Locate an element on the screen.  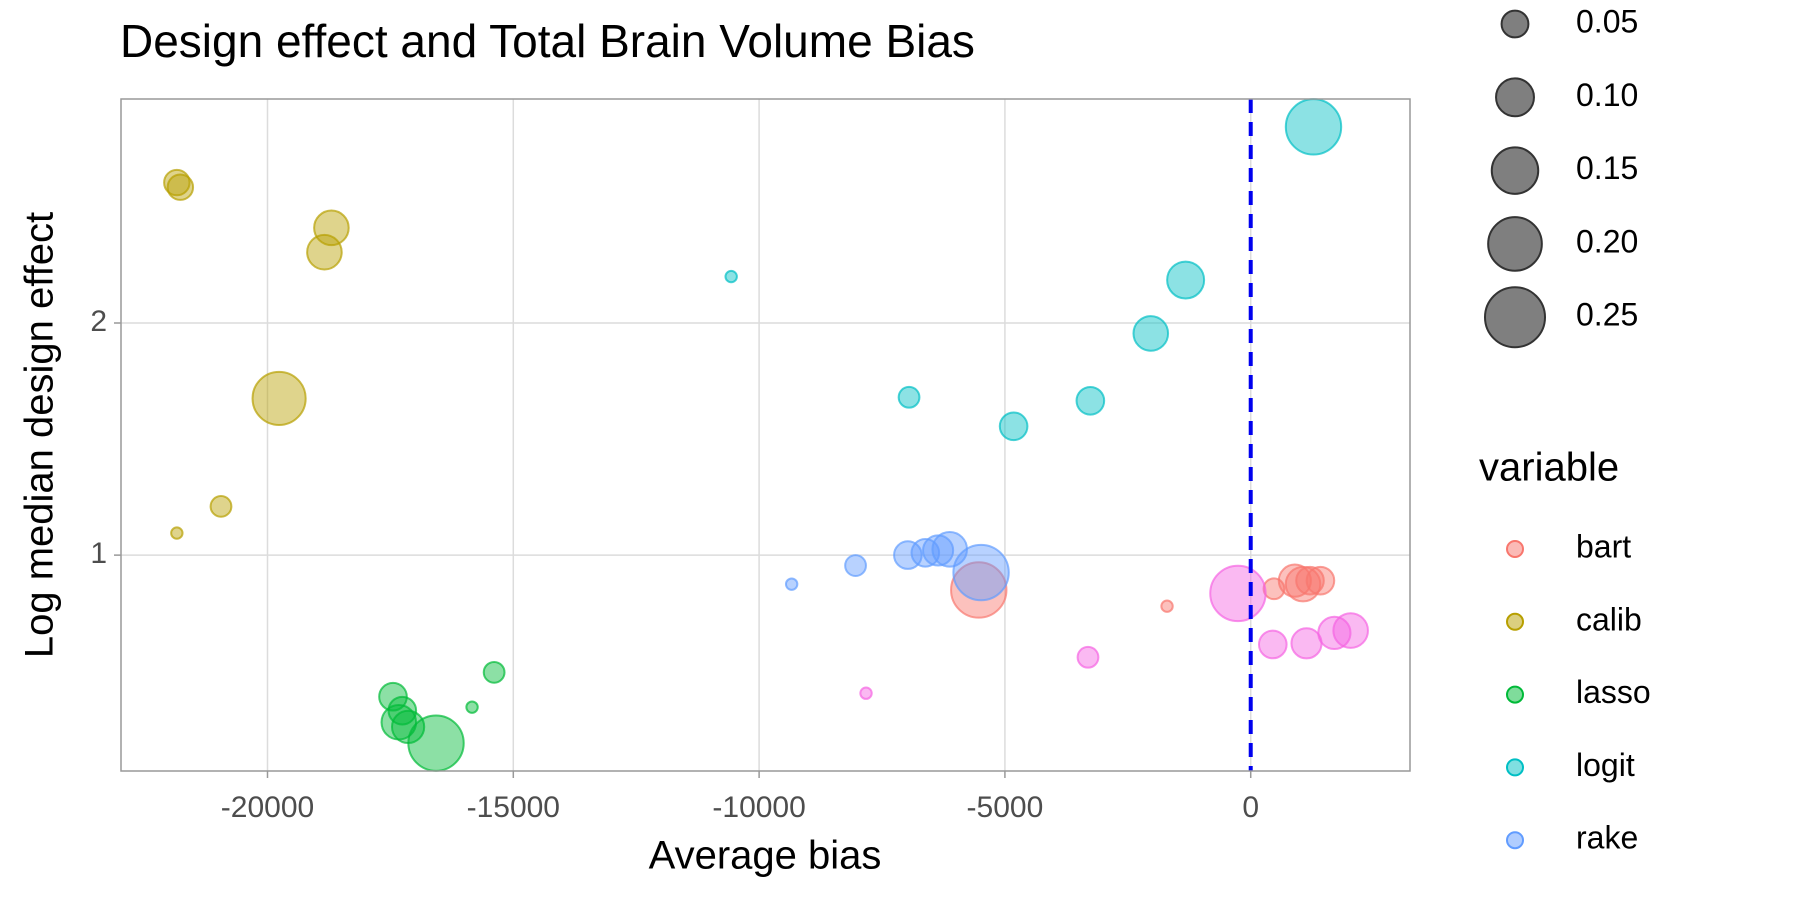
legend-label: calib is located at coordinates (1609, 619).